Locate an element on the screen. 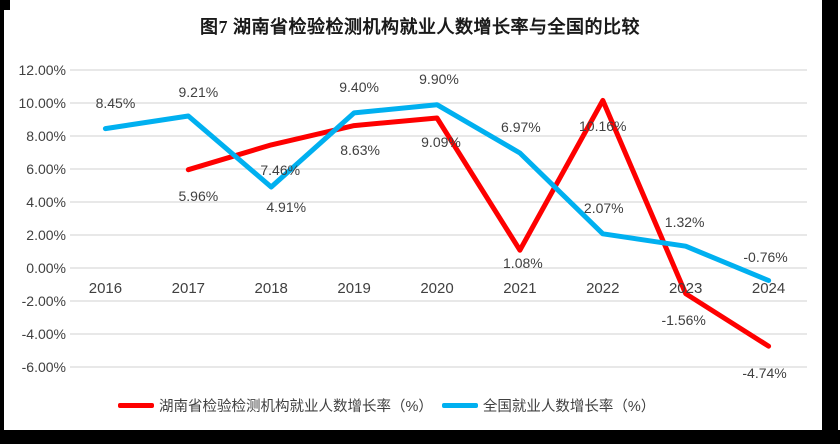 This screenshot has height=444, width=840. national-line-swatch is located at coordinates (459, 405).